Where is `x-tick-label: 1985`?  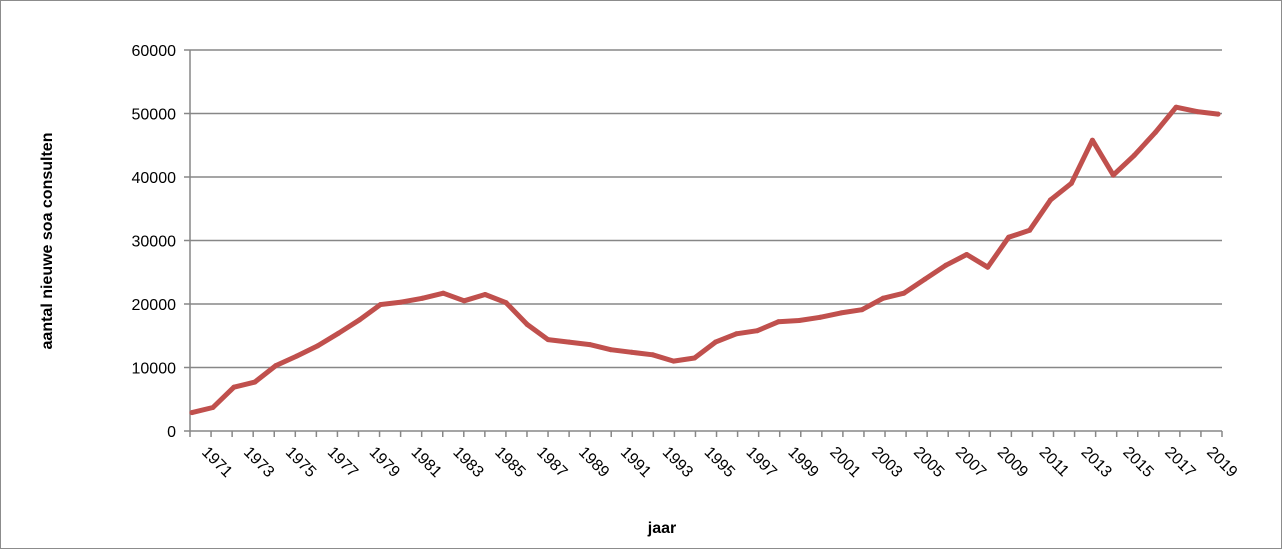
x-tick-label: 1985 is located at coordinates (509, 462).